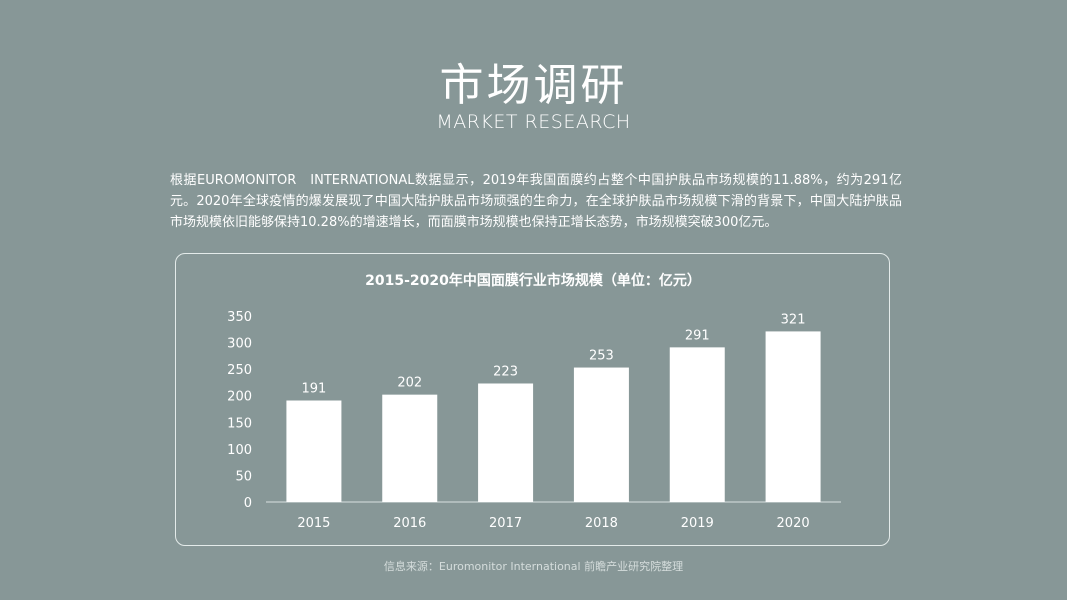 The height and width of the screenshot is (600, 1067). What do you see at coordinates (243, 476) in the screenshot?
I see `y-tick-label: 50` at bounding box center [243, 476].